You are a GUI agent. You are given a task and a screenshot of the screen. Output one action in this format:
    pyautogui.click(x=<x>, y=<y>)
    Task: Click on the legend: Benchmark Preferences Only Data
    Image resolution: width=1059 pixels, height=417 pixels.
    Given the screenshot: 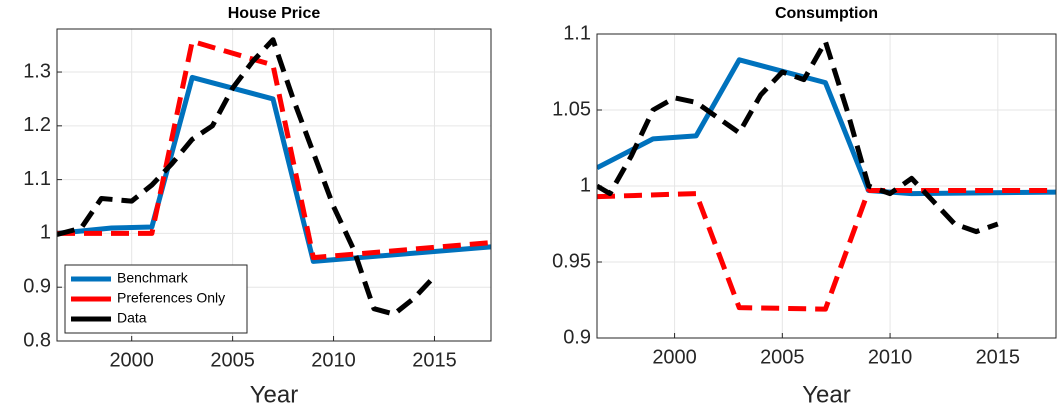 What is the action you would take?
    pyautogui.click(x=156, y=299)
    